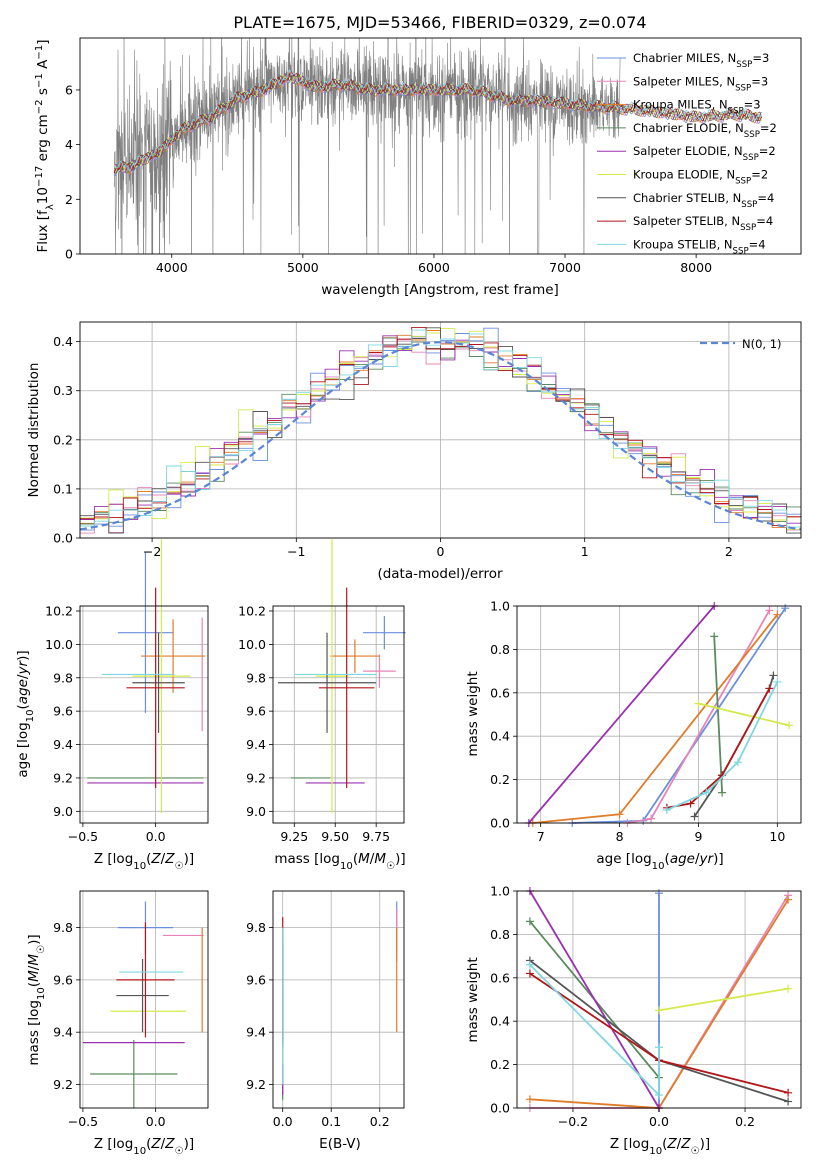 The width and height of the screenshot is (819, 1170). I want to click on panel-mass_vs_ebv: 0.0 0.1 0.2 9.2 9.4 9.6 9.8 E(B-V), so click(325, 1021).